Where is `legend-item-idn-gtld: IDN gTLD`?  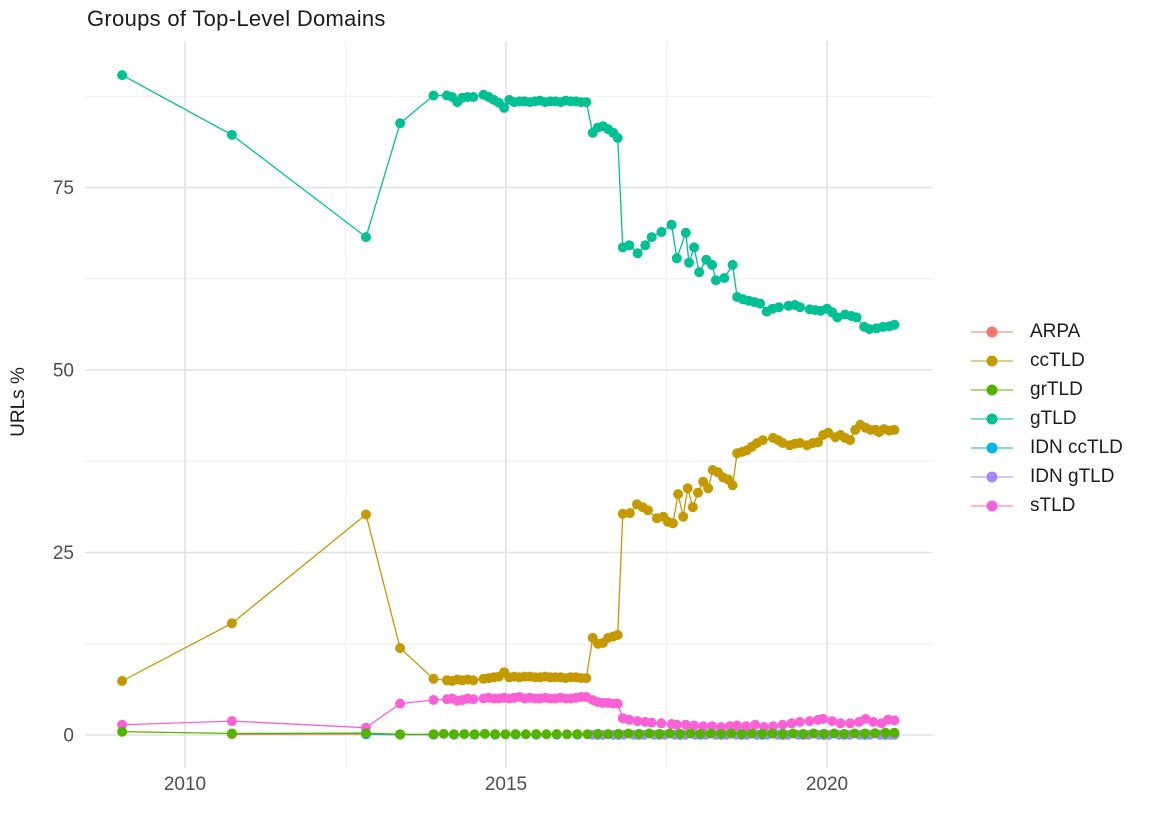 legend-item-idn-gtld: IDN gTLD is located at coordinates (1046, 476).